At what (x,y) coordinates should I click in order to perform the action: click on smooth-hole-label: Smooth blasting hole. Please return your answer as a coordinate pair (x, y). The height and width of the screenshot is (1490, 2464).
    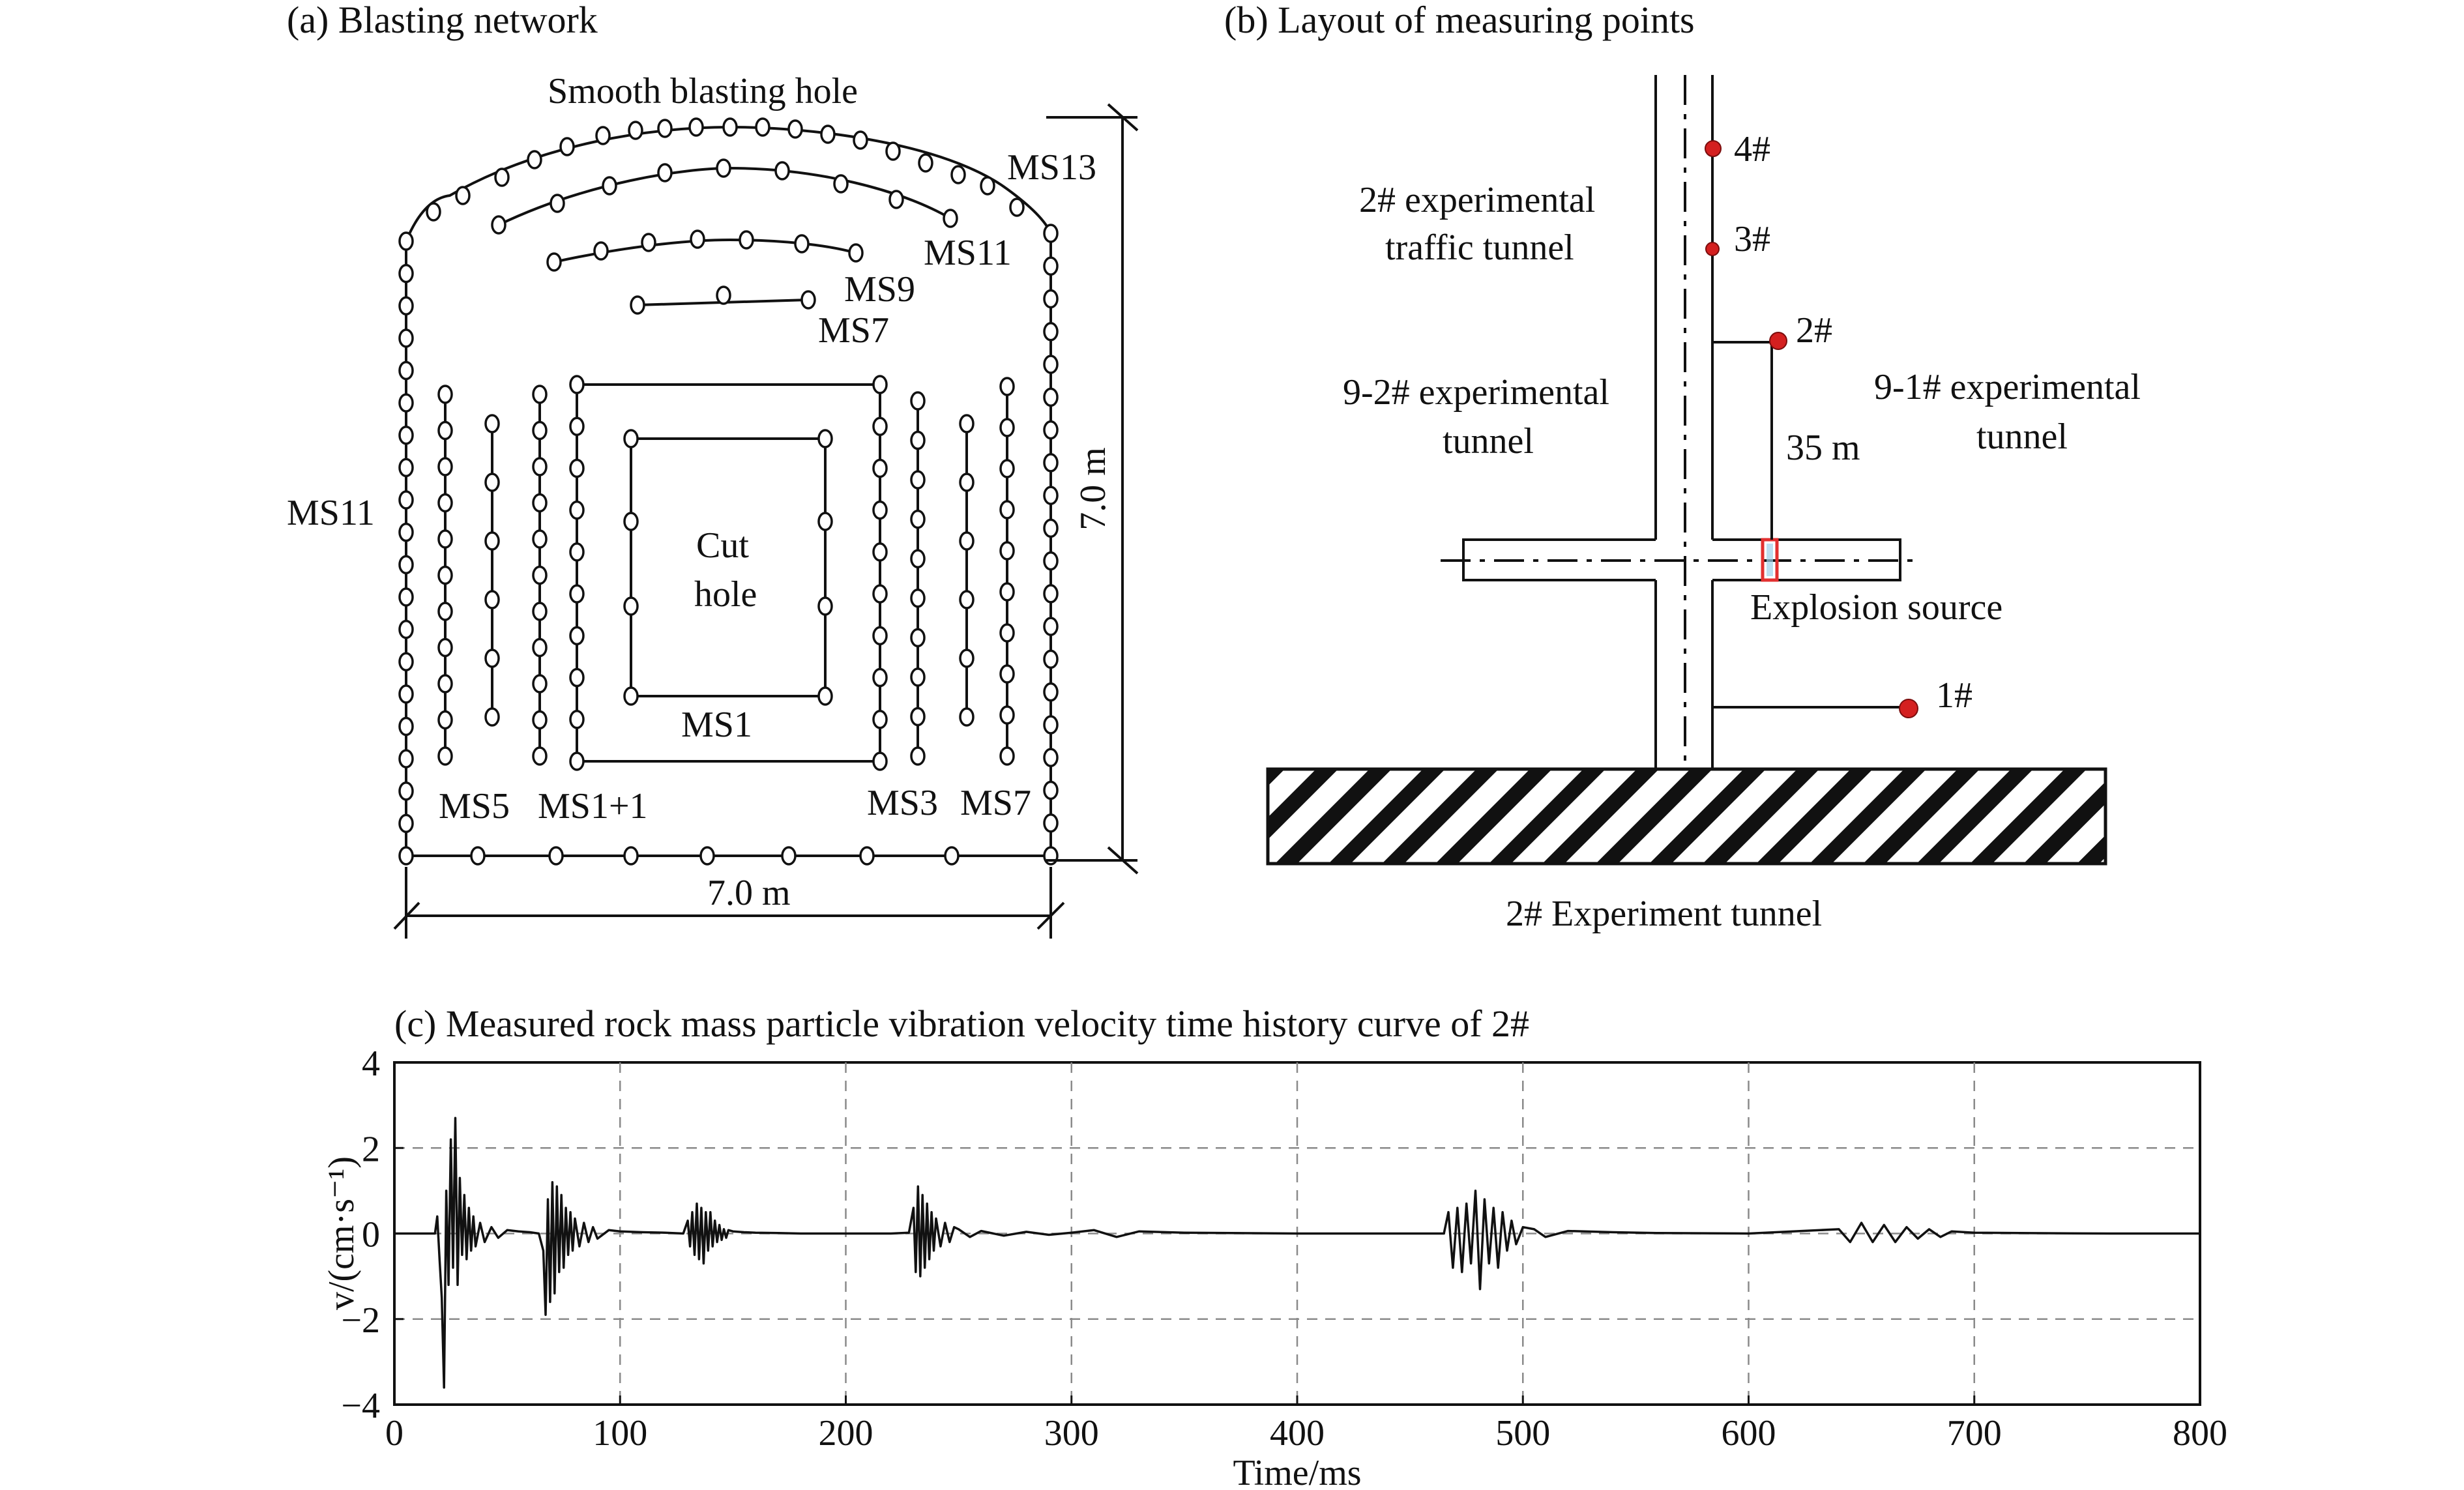
    Looking at the image, I should click on (703, 91).